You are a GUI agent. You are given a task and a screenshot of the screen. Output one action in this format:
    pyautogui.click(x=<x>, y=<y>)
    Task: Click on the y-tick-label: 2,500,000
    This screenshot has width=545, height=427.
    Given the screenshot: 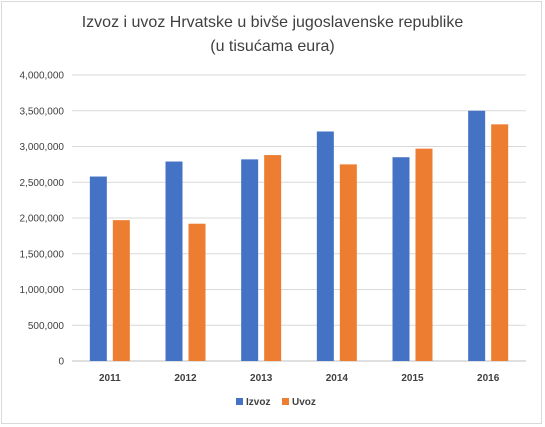 What is the action you would take?
    pyautogui.click(x=42, y=183)
    